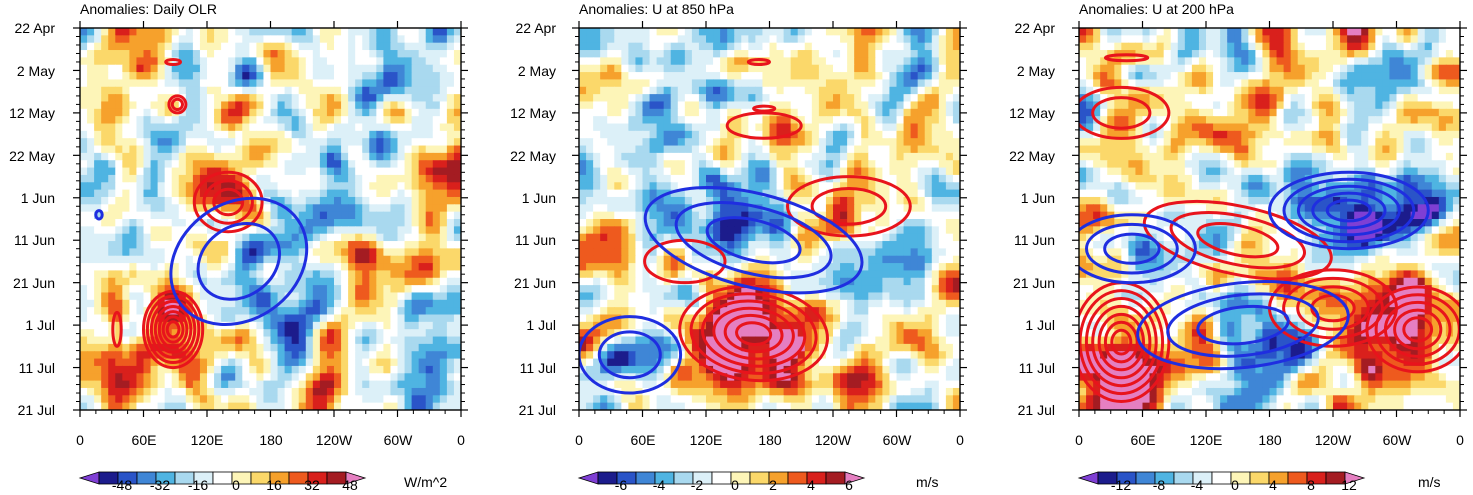 This screenshot has width=1473, height=495. What do you see at coordinates (222, 478) in the screenshot?
I see `colorbar-swatch` at bounding box center [222, 478].